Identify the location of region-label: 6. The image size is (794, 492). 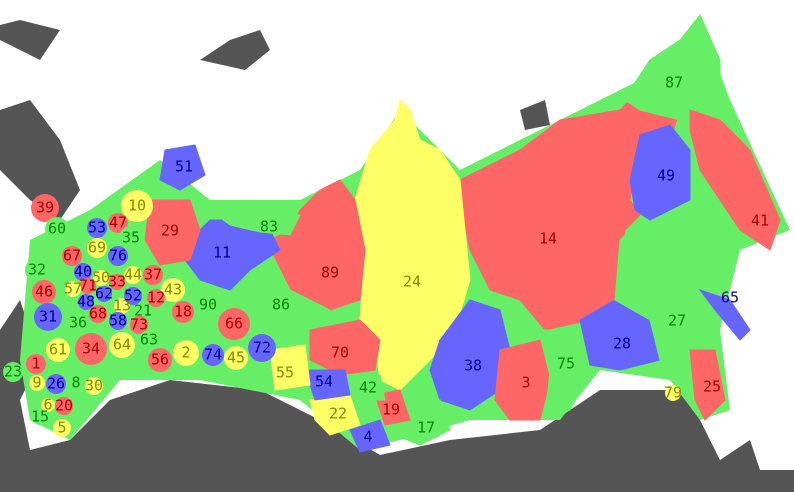
(47, 405).